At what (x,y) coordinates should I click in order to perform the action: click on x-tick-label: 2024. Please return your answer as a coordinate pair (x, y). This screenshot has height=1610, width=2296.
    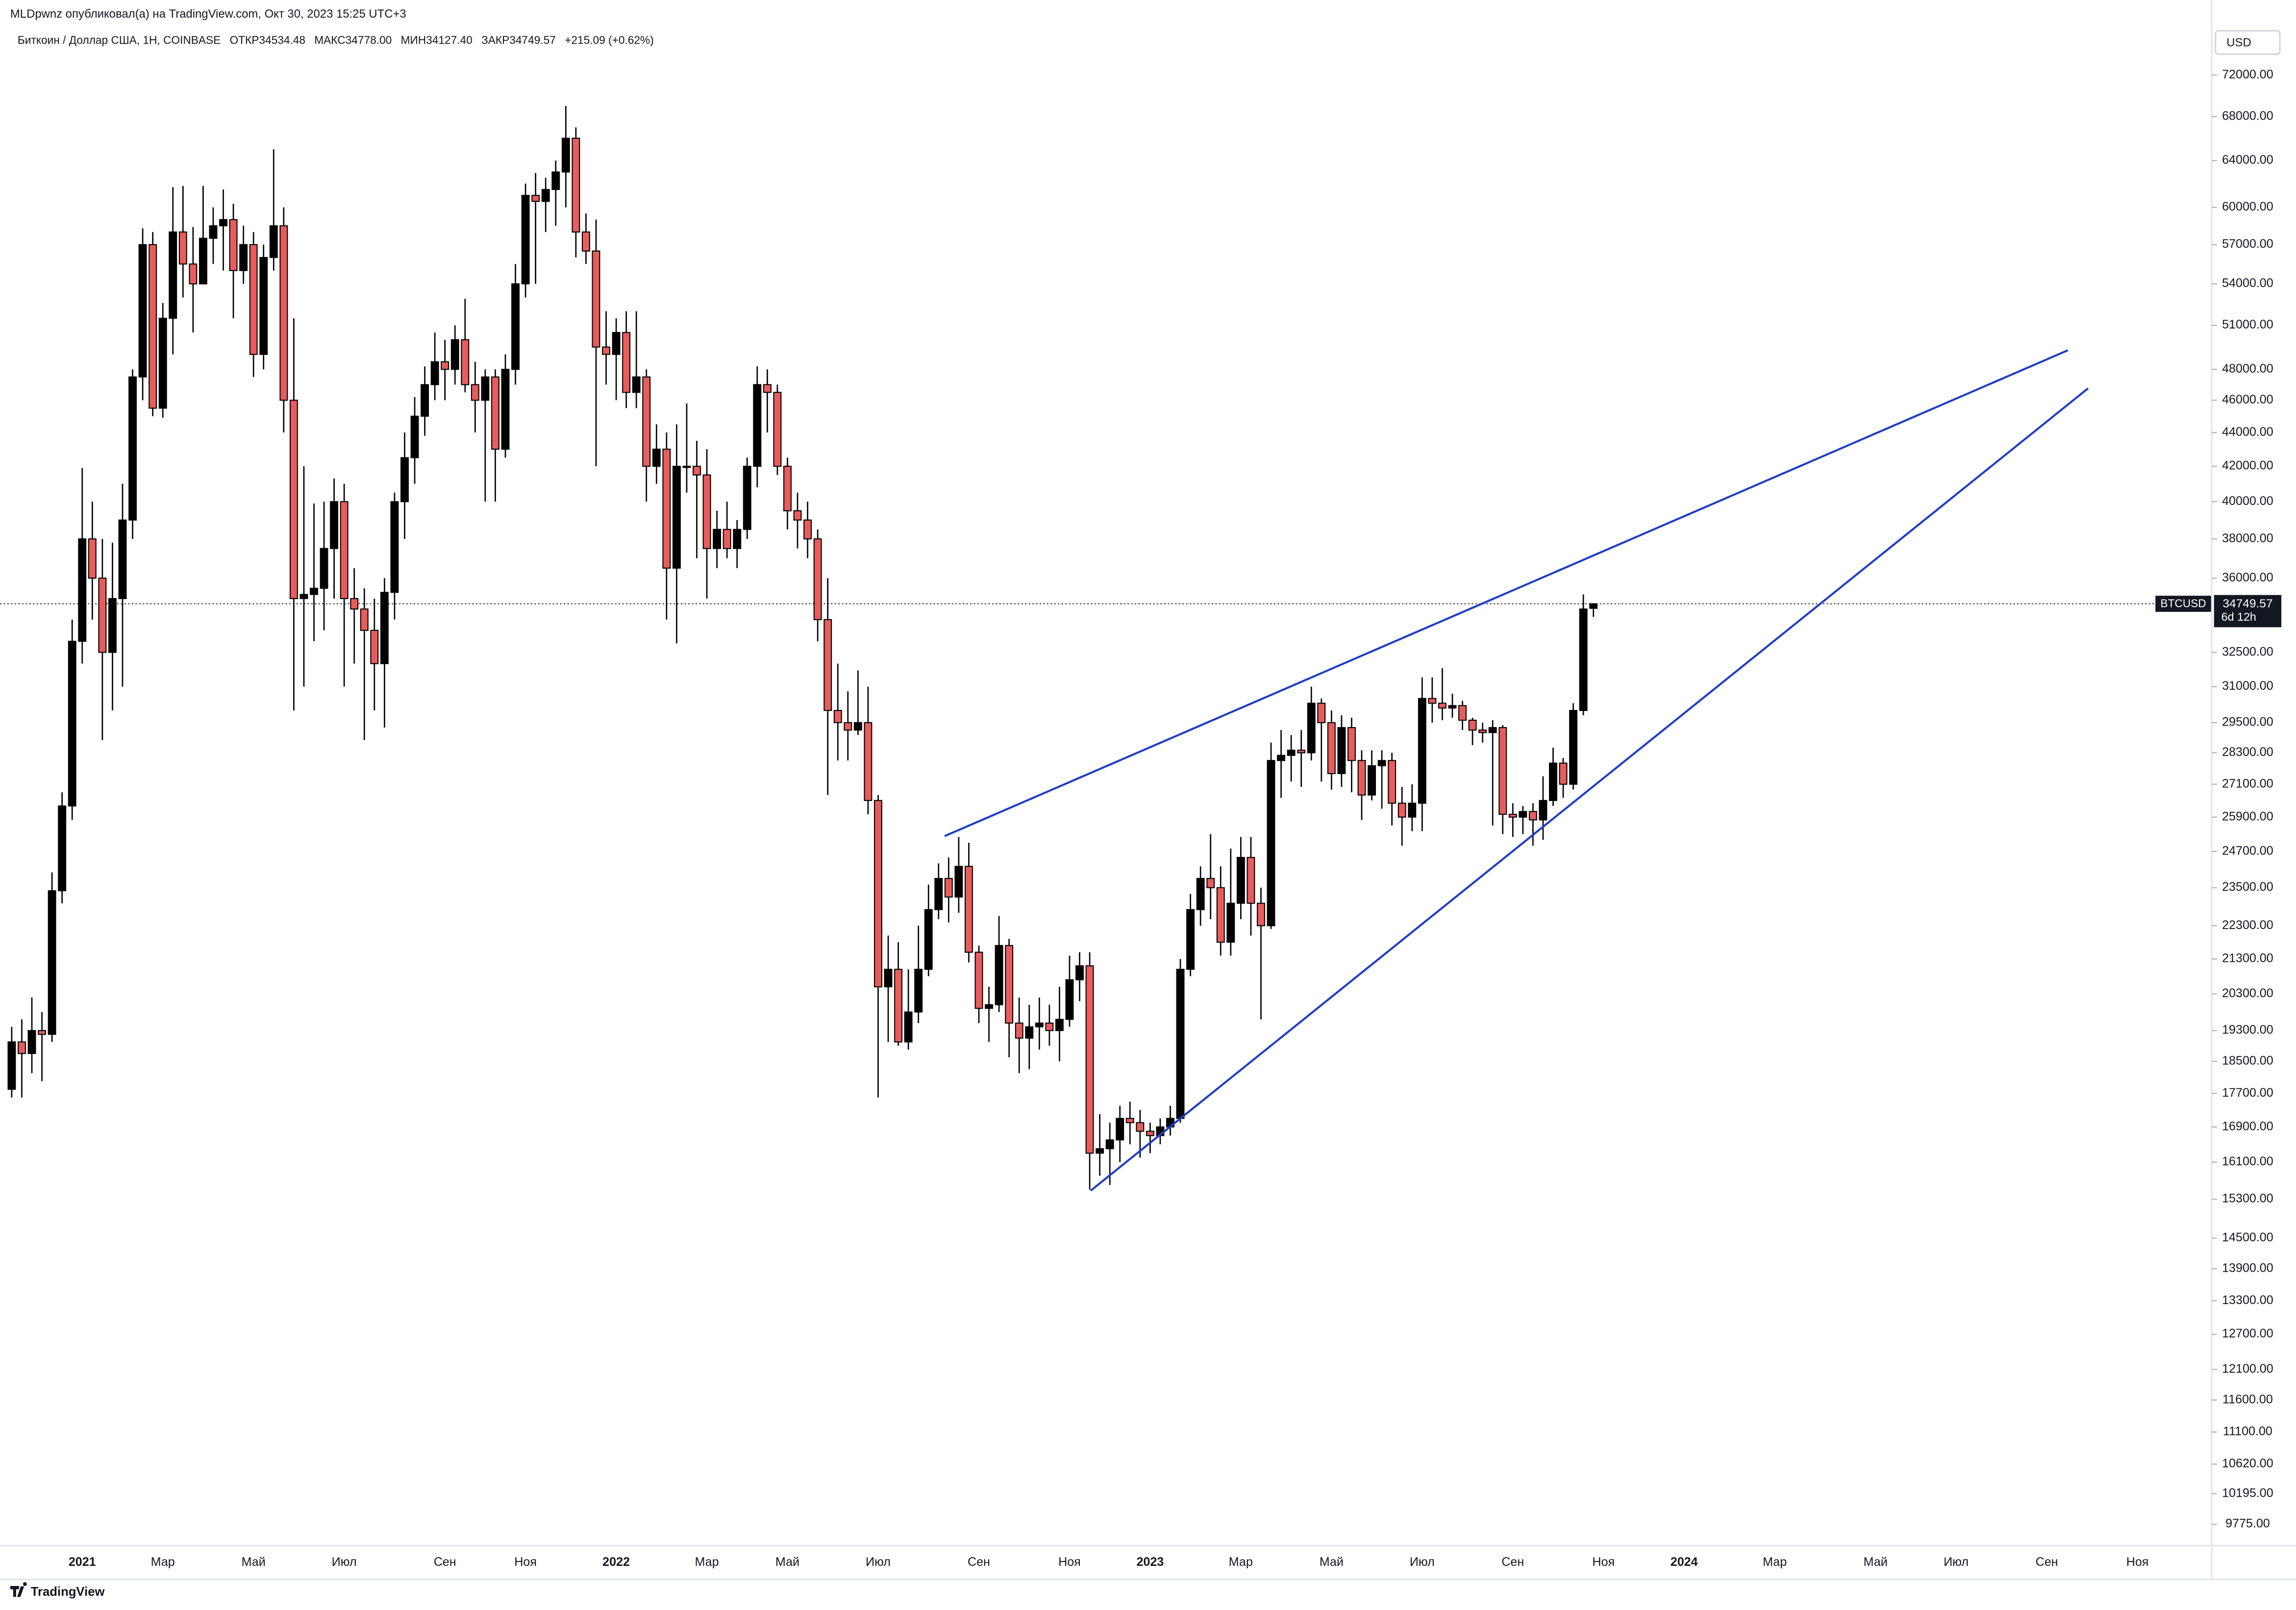
    Looking at the image, I should click on (1684, 1562).